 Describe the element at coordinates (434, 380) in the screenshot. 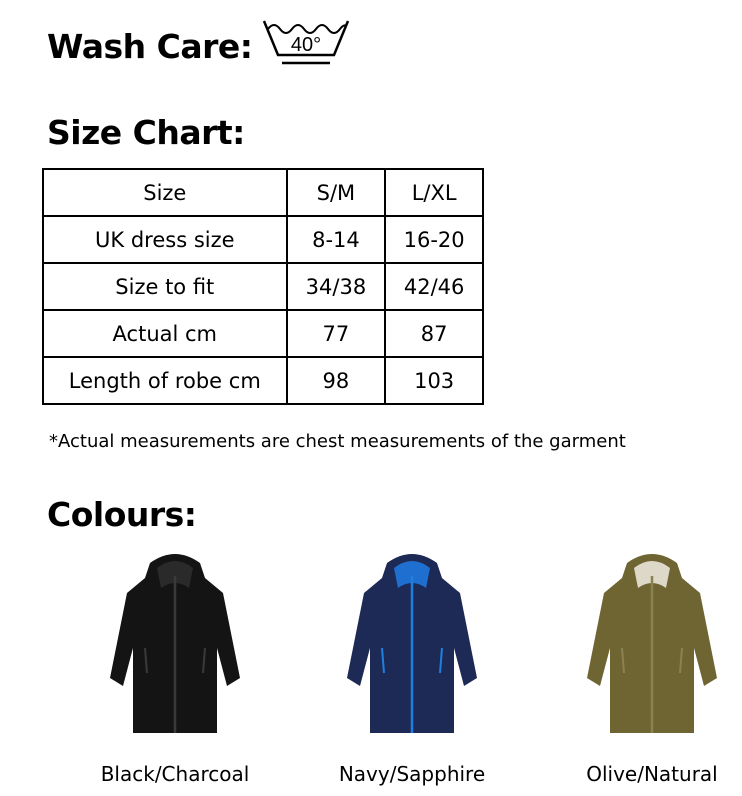

I see `table-cell: 103` at that location.